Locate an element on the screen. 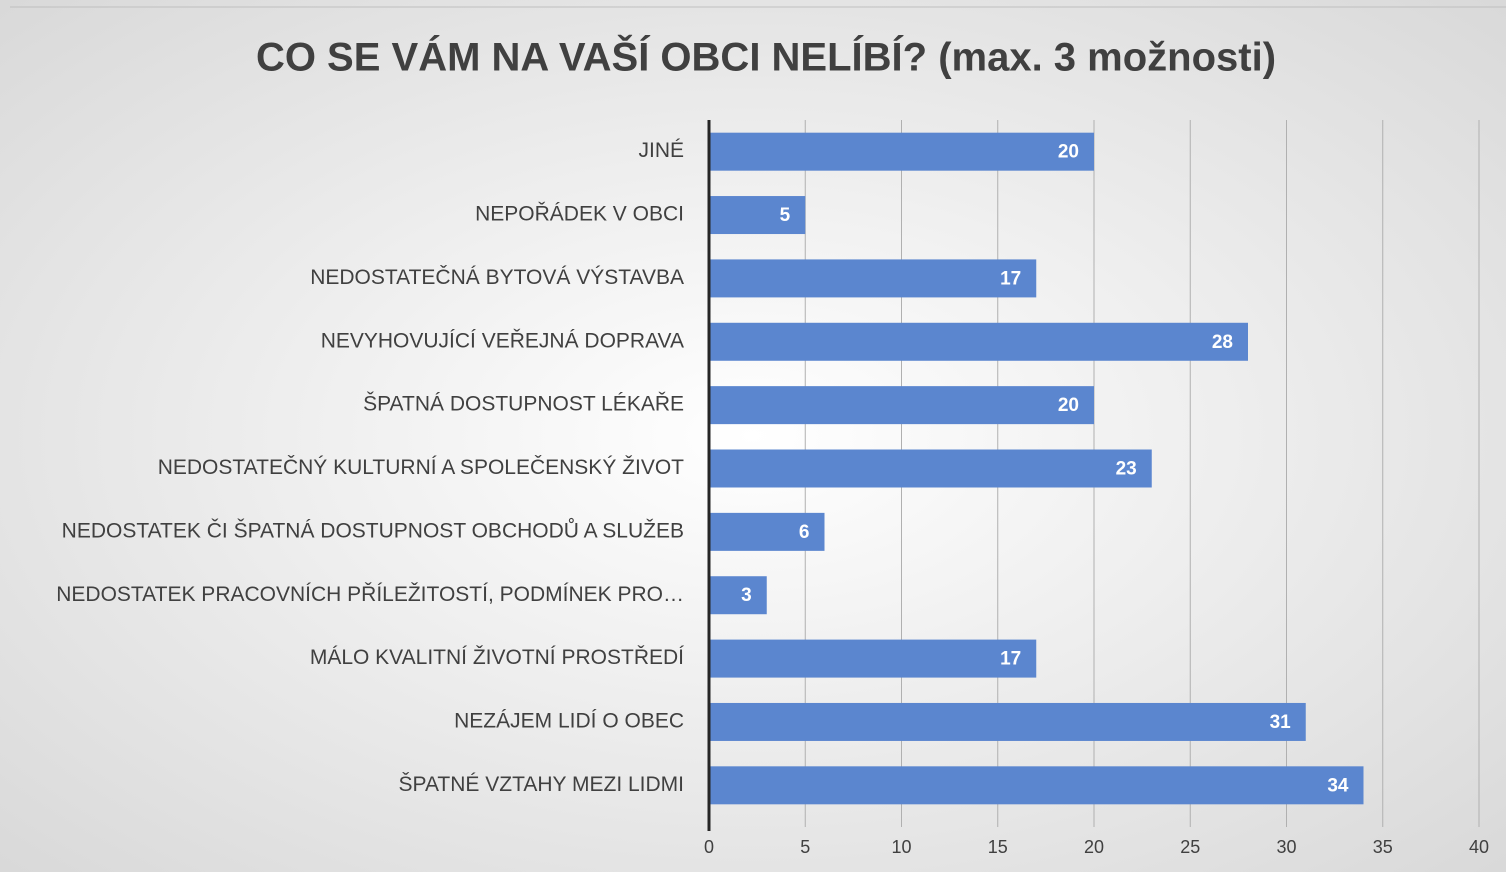 This screenshot has width=1506, height=872. x-tick-label: 40 is located at coordinates (1479, 847).